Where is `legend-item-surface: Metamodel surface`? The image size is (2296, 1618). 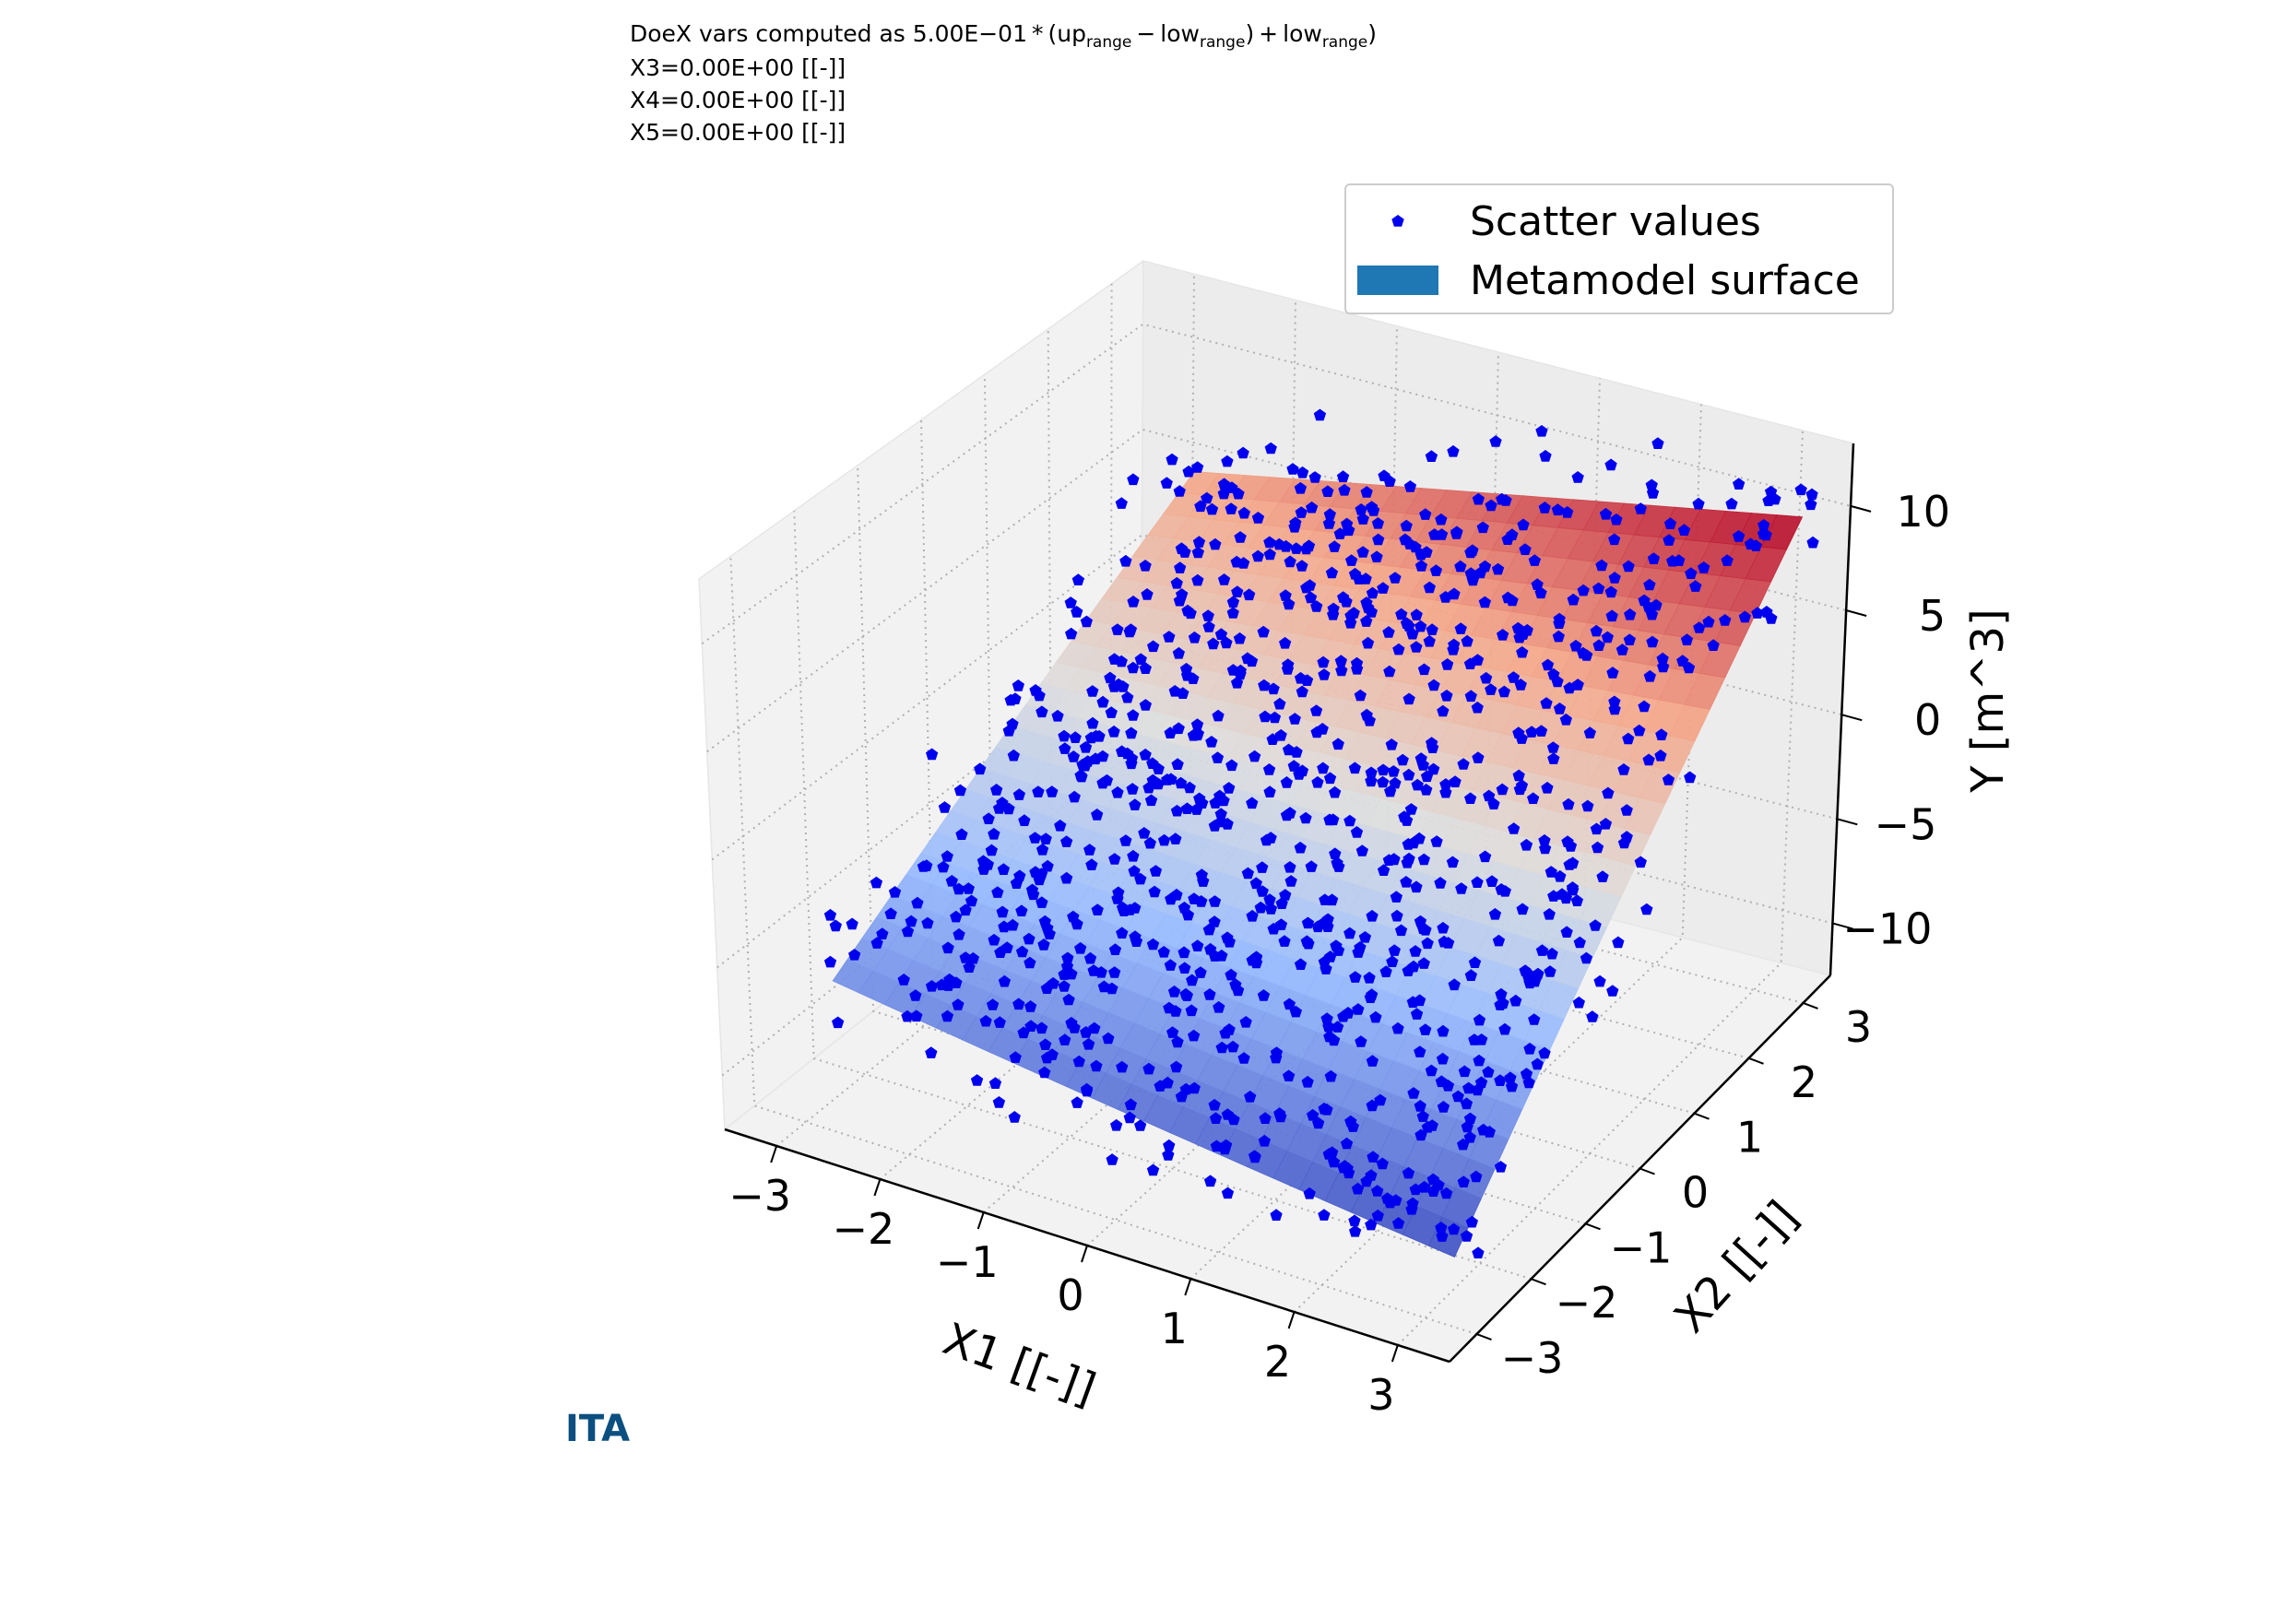
legend-item-surface: Metamodel surface is located at coordinates (1603, 280).